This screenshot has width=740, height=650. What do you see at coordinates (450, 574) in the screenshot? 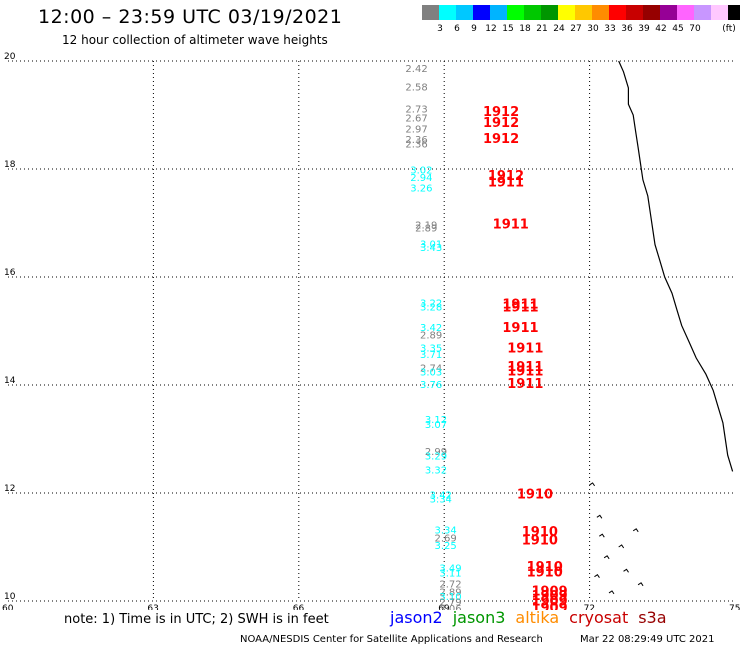
I see `wave-height-value: 3.11` at bounding box center [450, 574].